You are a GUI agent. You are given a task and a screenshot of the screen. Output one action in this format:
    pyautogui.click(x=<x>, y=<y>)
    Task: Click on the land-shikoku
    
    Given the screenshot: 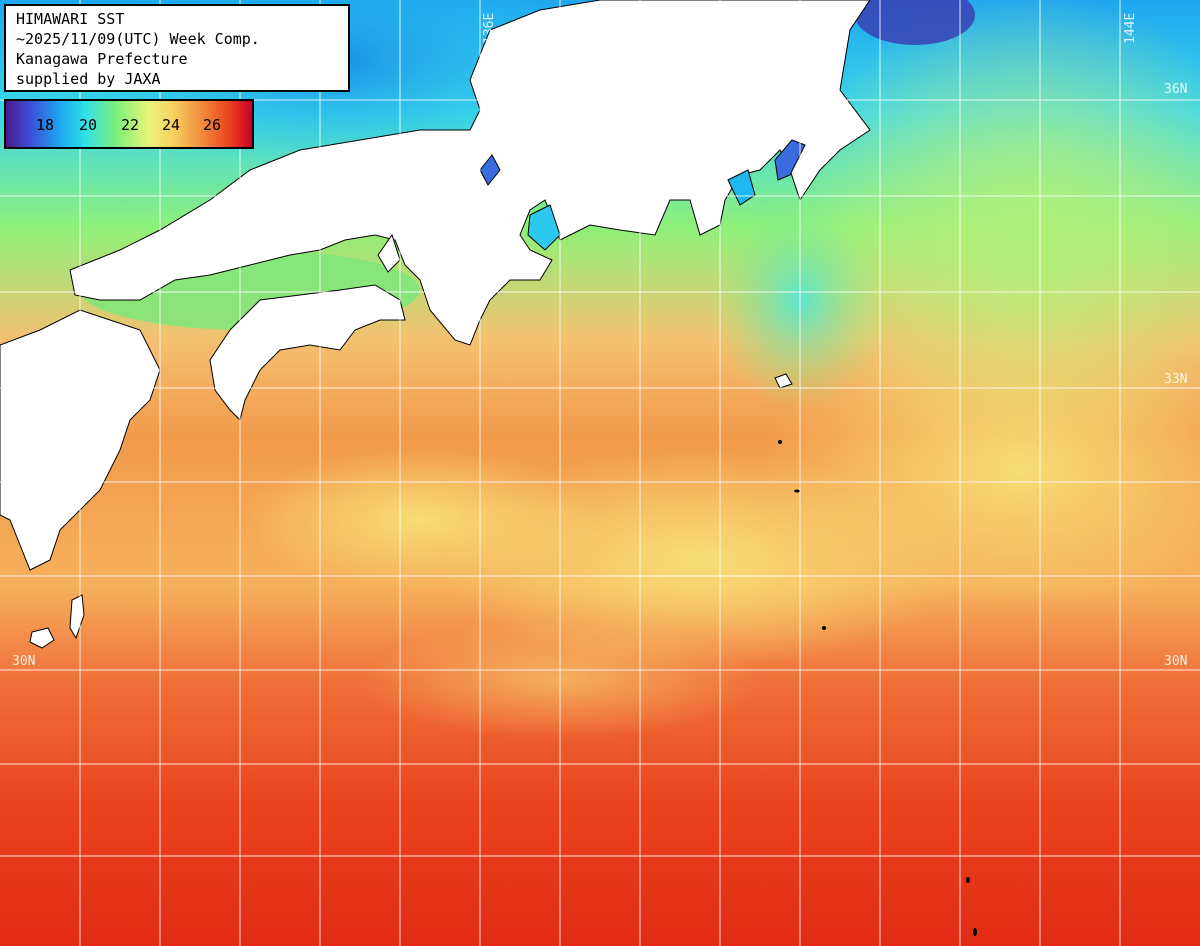 What is the action you would take?
    pyautogui.click(x=307, y=352)
    